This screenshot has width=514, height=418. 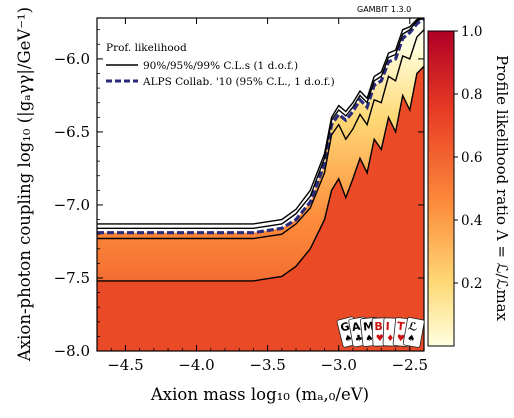 I want to click on colorbar-tick-label: 0.8, so click(x=471, y=95).